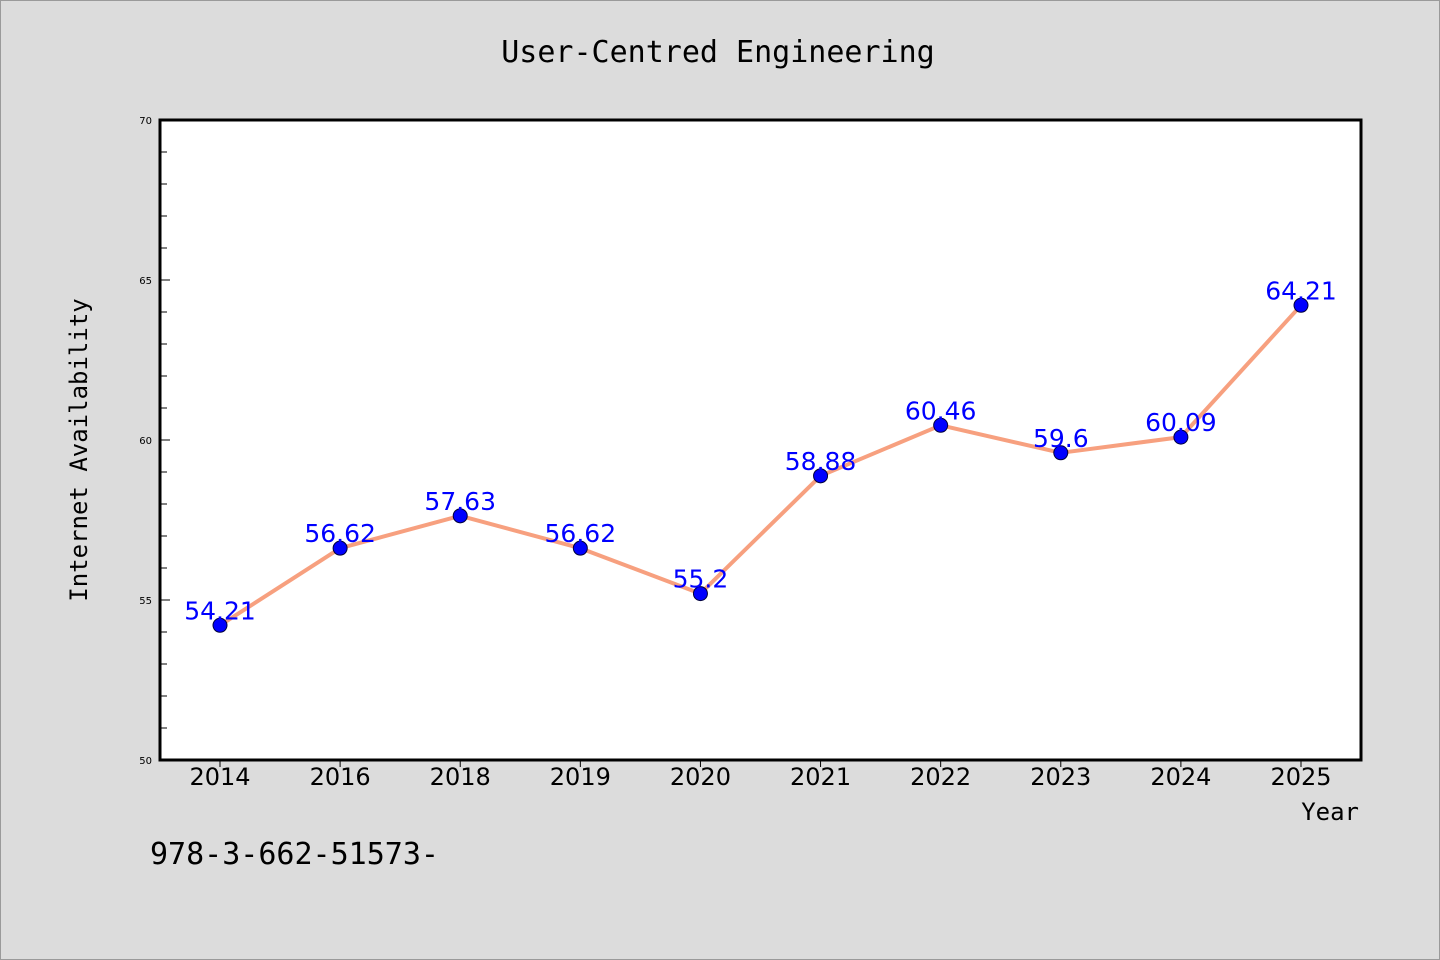 This screenshot has width=1440, height=960. I want to click on data-label: 57.63, so click(460, 501).